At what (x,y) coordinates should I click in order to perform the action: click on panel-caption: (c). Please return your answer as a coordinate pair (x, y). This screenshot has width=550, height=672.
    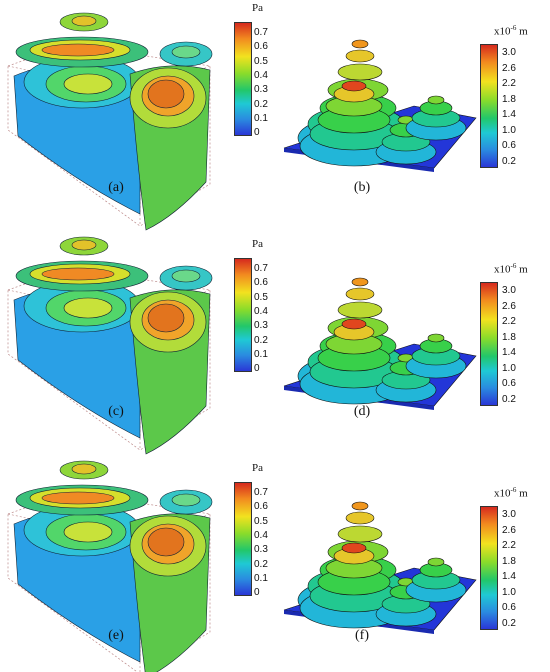
    Looking at the image, I should click on (116, 411).